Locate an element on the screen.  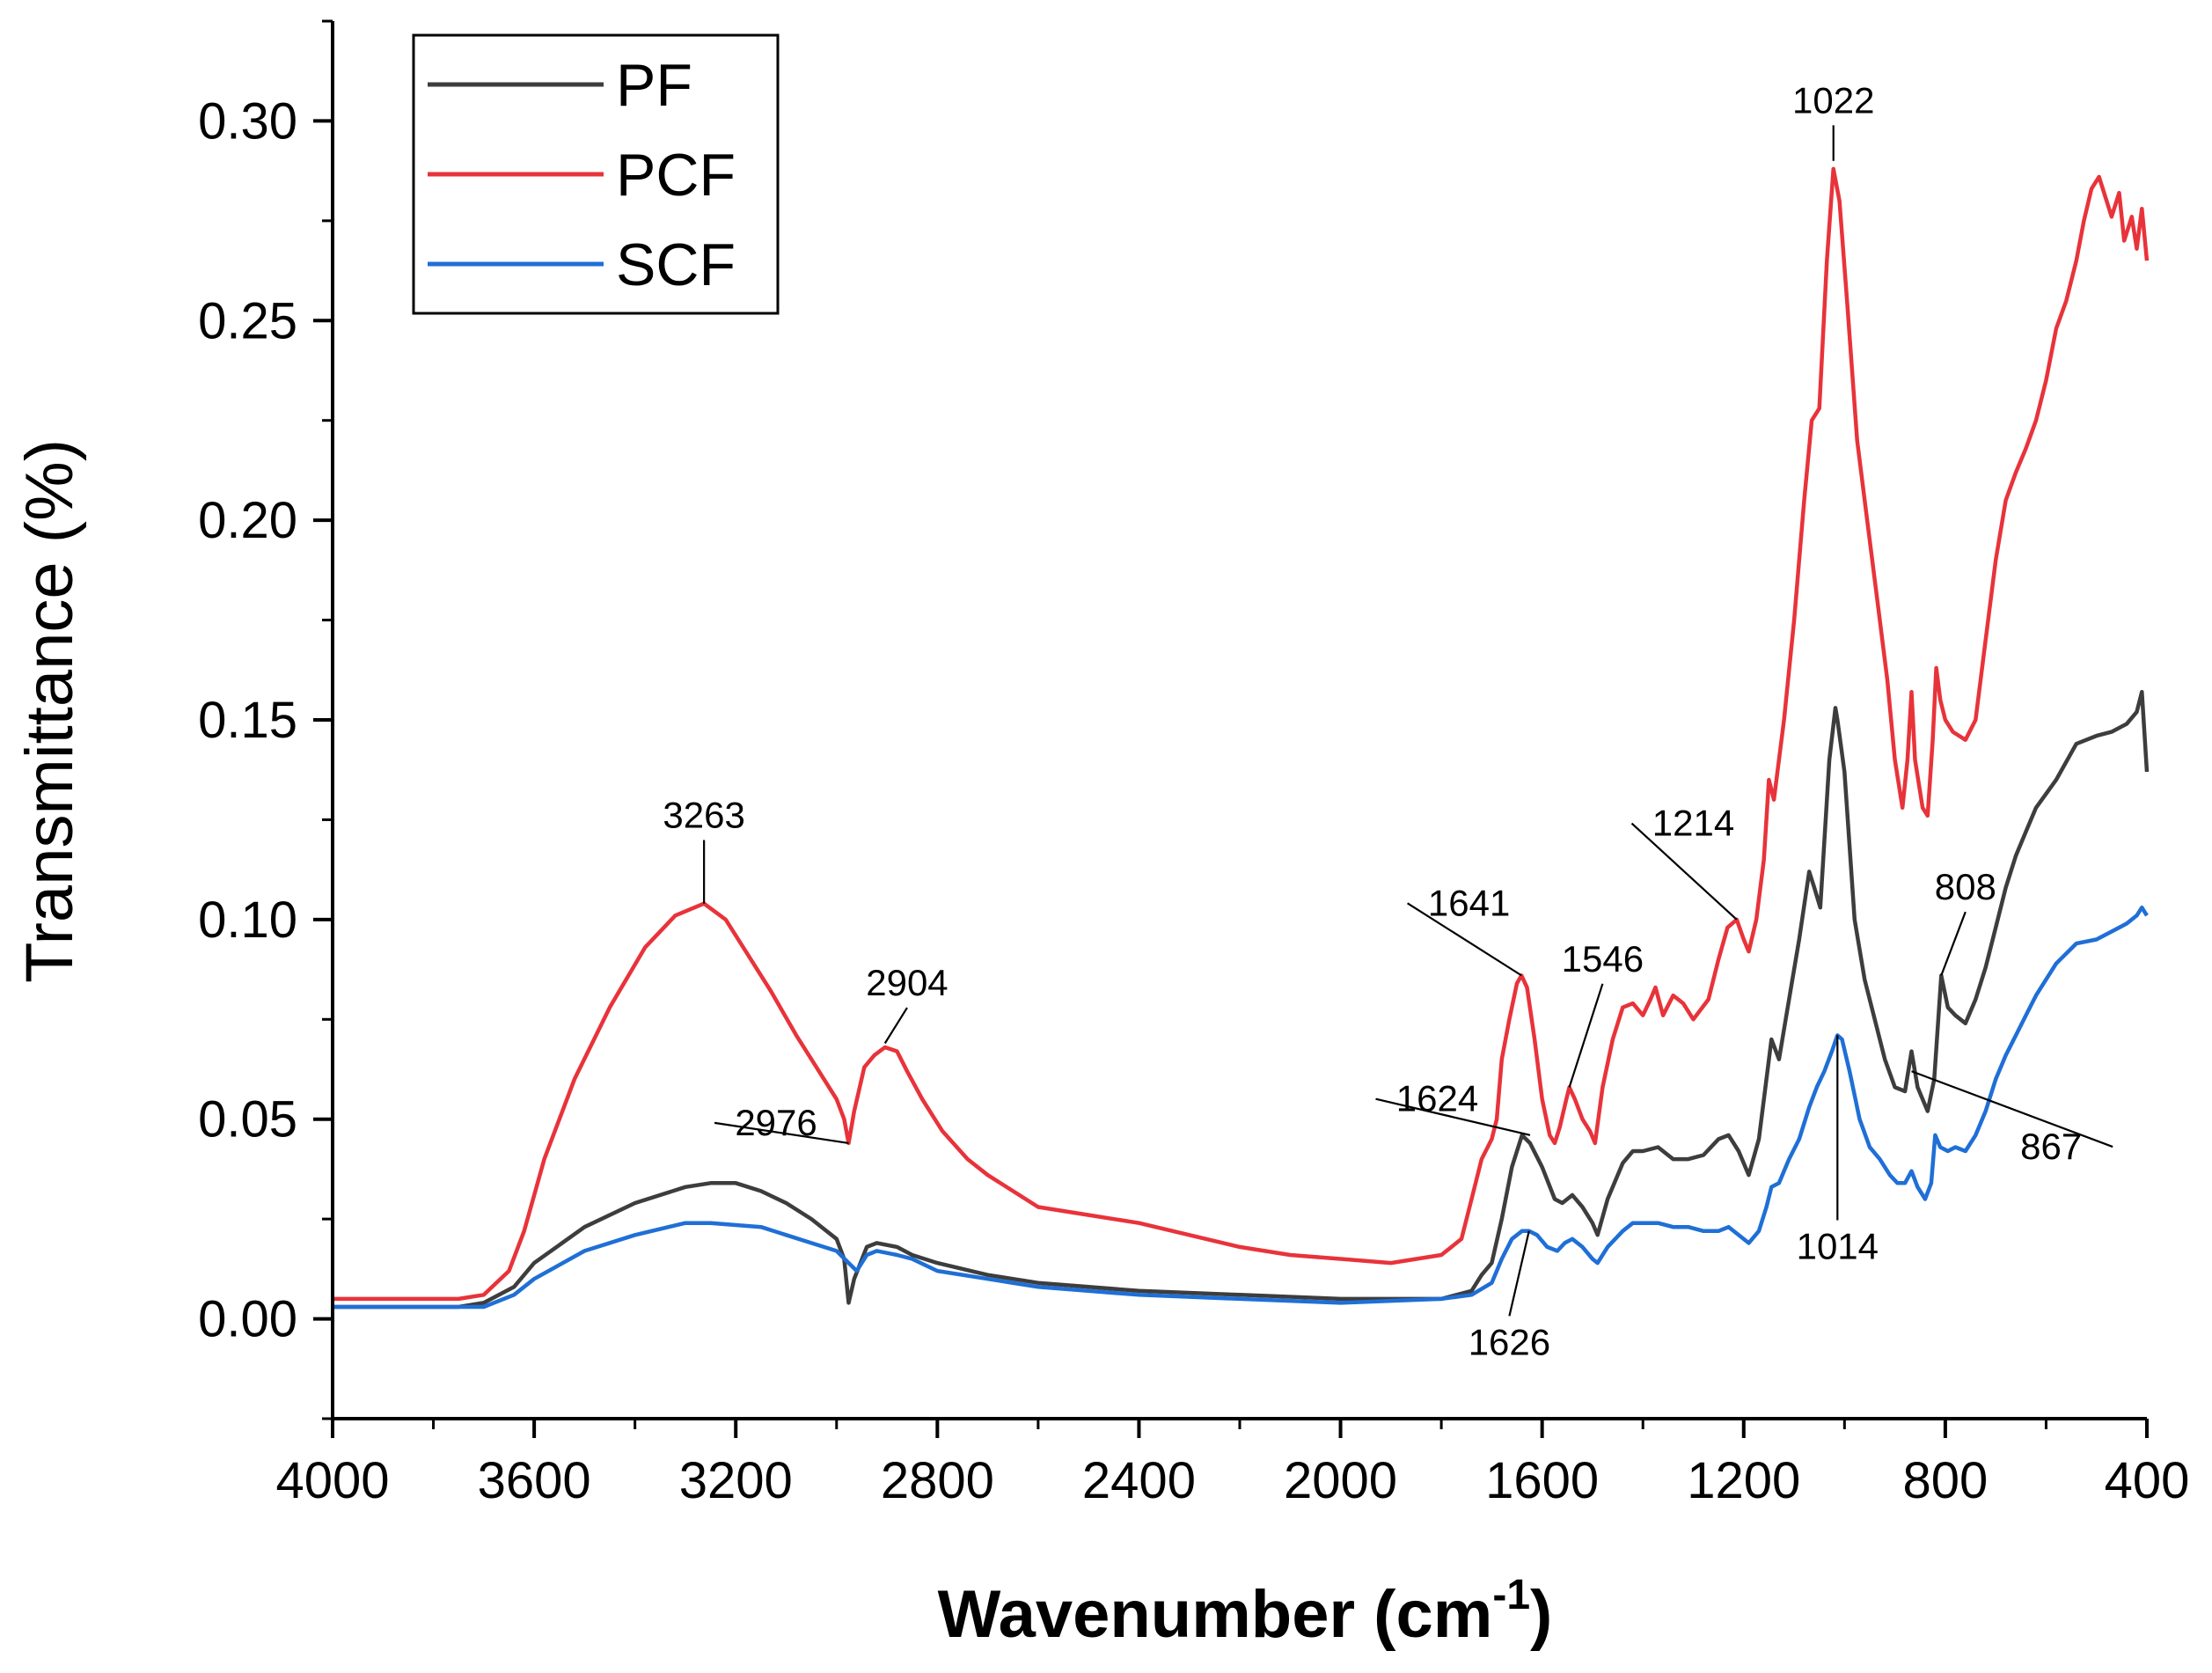
y-tick-label: 0.20 is located at coordinates (247, 520).